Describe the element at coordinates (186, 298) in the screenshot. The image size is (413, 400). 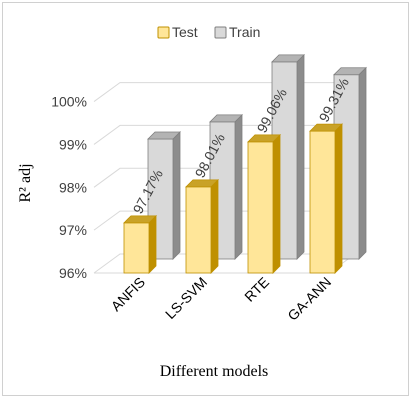
I see `x-tick-label: LS-SVM` at that location.